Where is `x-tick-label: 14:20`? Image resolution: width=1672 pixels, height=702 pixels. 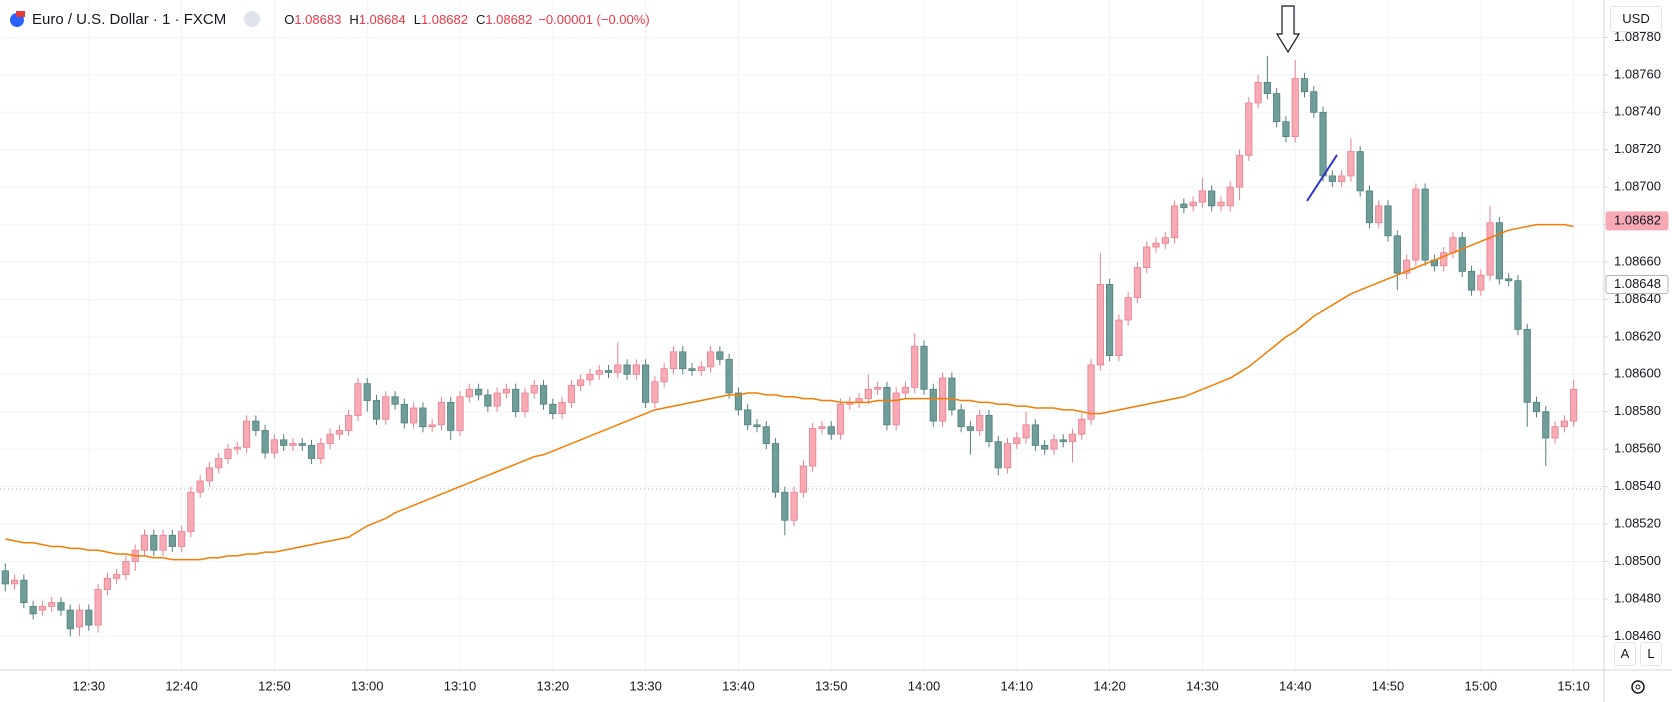 x-tick-label: 14:20 is located at coordinates (1109, 685).